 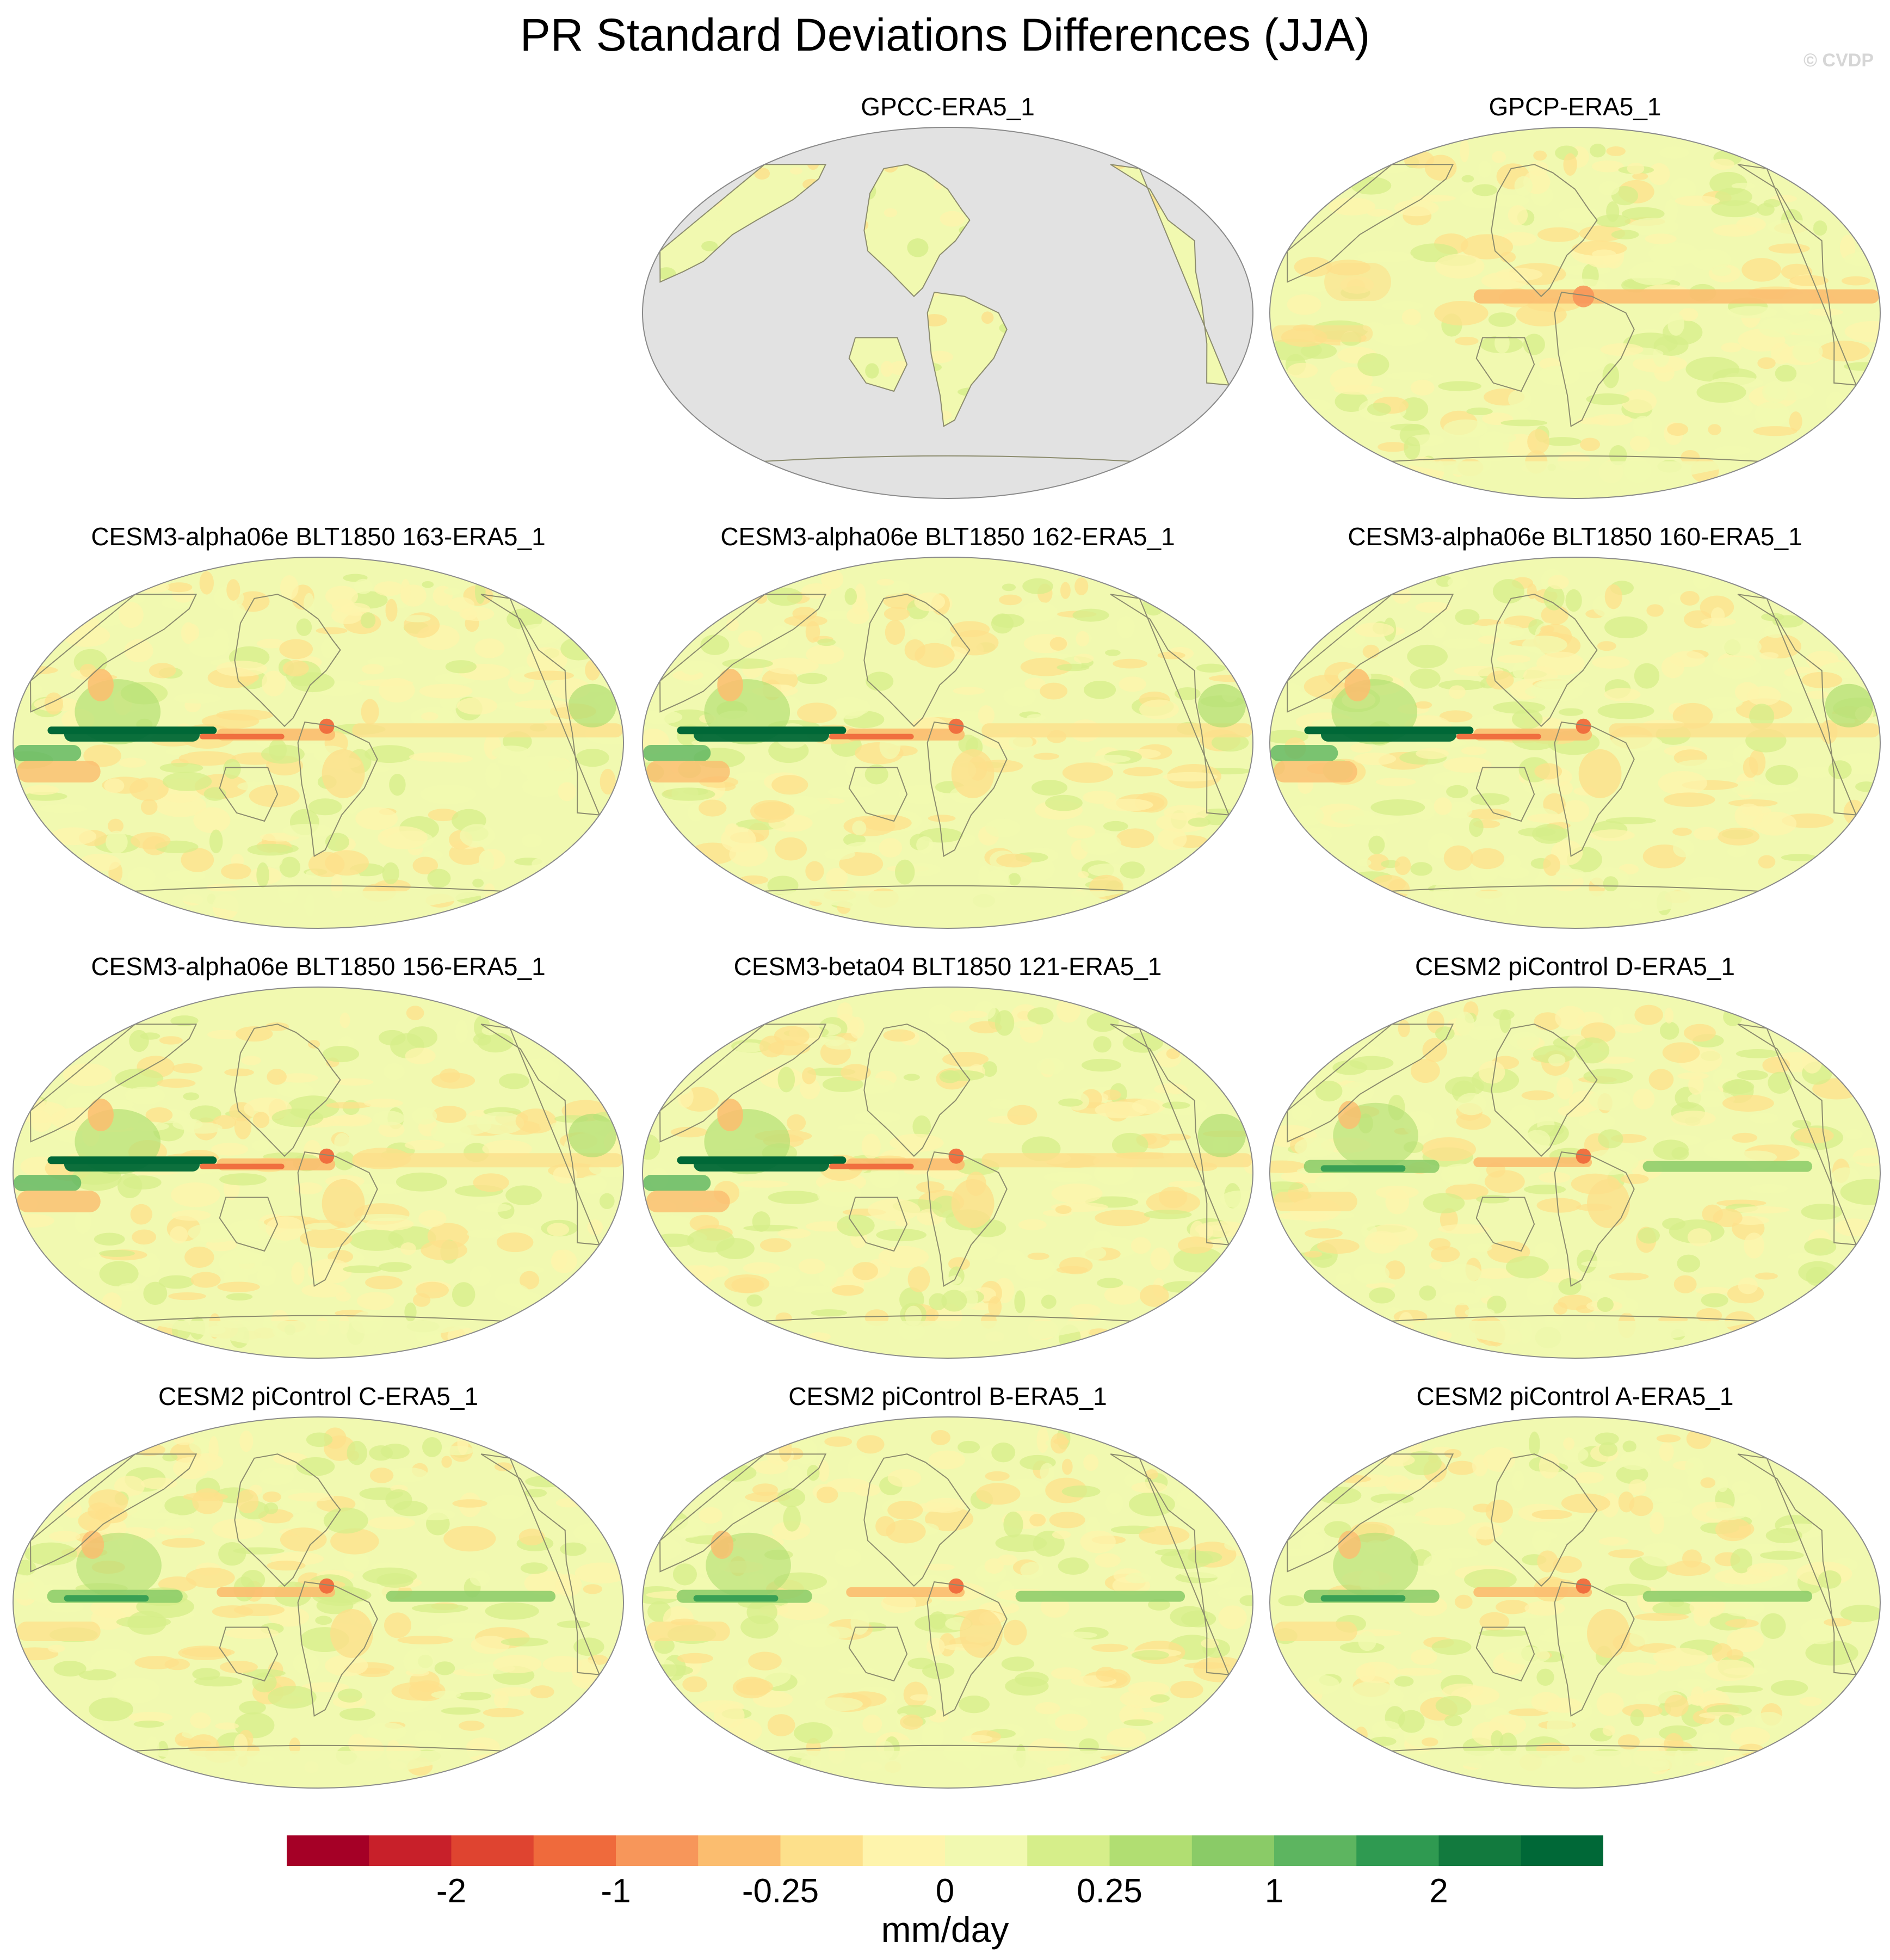 I want to click on colorbar-tick-label: -2, so click(x=451, y=1891).